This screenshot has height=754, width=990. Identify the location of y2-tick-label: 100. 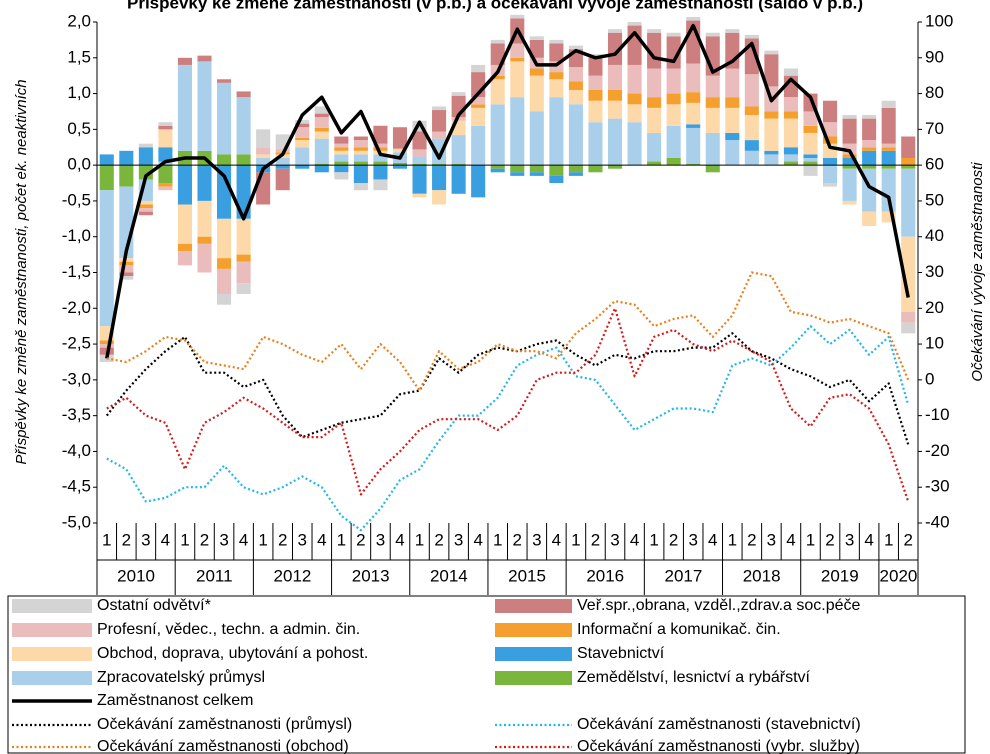
(939, 20).